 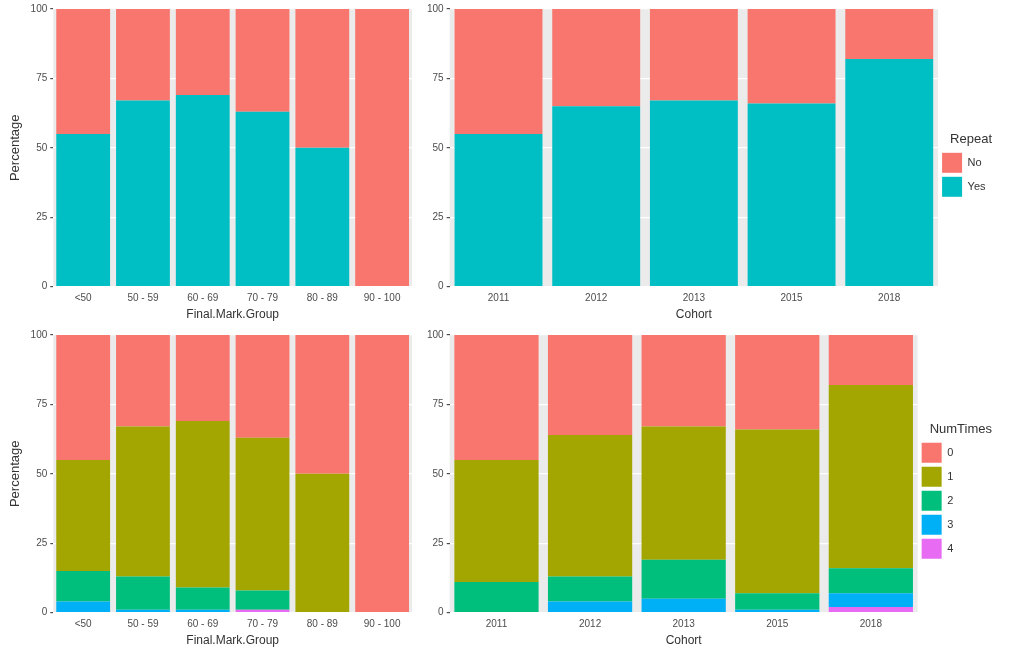 I want to click on x-axis-title: Final.Mark.Group, so click(x=233, y=640).